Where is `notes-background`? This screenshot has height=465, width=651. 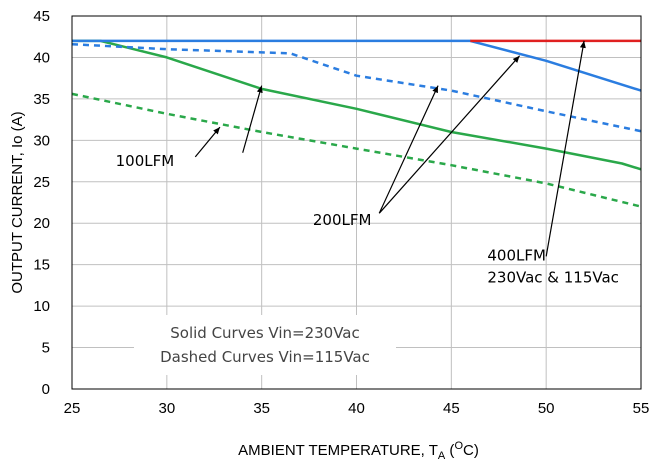
notes-background is located at coordinates (265, 345).